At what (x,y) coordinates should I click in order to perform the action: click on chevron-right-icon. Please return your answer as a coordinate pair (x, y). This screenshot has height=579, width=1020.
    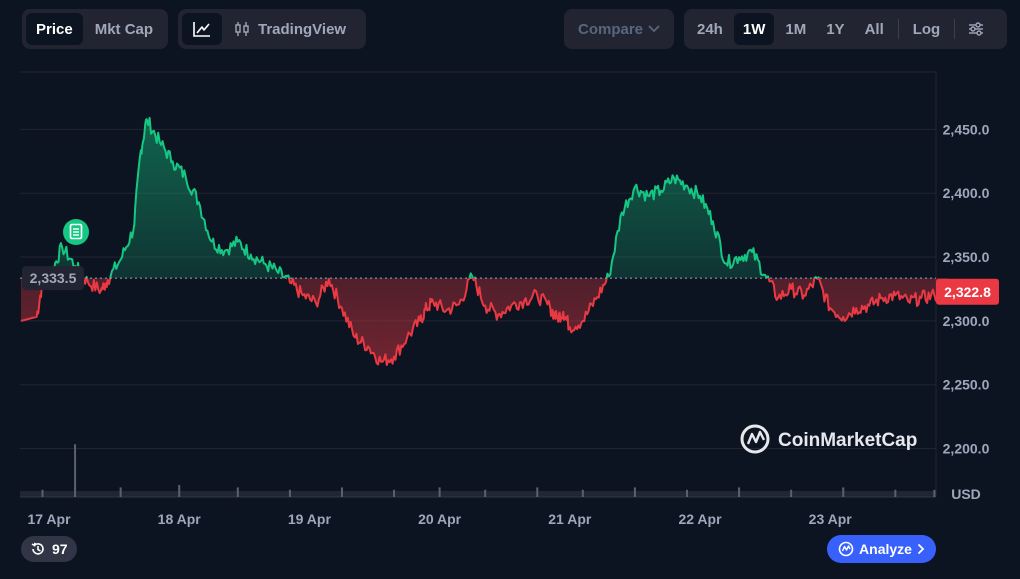
    Looking at the image, I should click on (921, 549).